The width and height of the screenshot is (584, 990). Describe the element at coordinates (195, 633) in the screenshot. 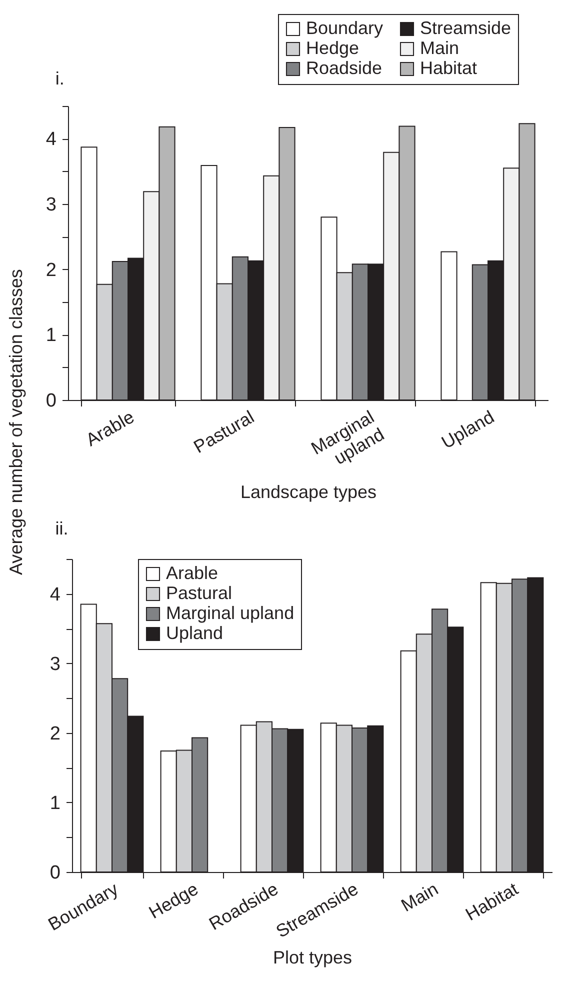

I see `legend-label: Upland` at that location.